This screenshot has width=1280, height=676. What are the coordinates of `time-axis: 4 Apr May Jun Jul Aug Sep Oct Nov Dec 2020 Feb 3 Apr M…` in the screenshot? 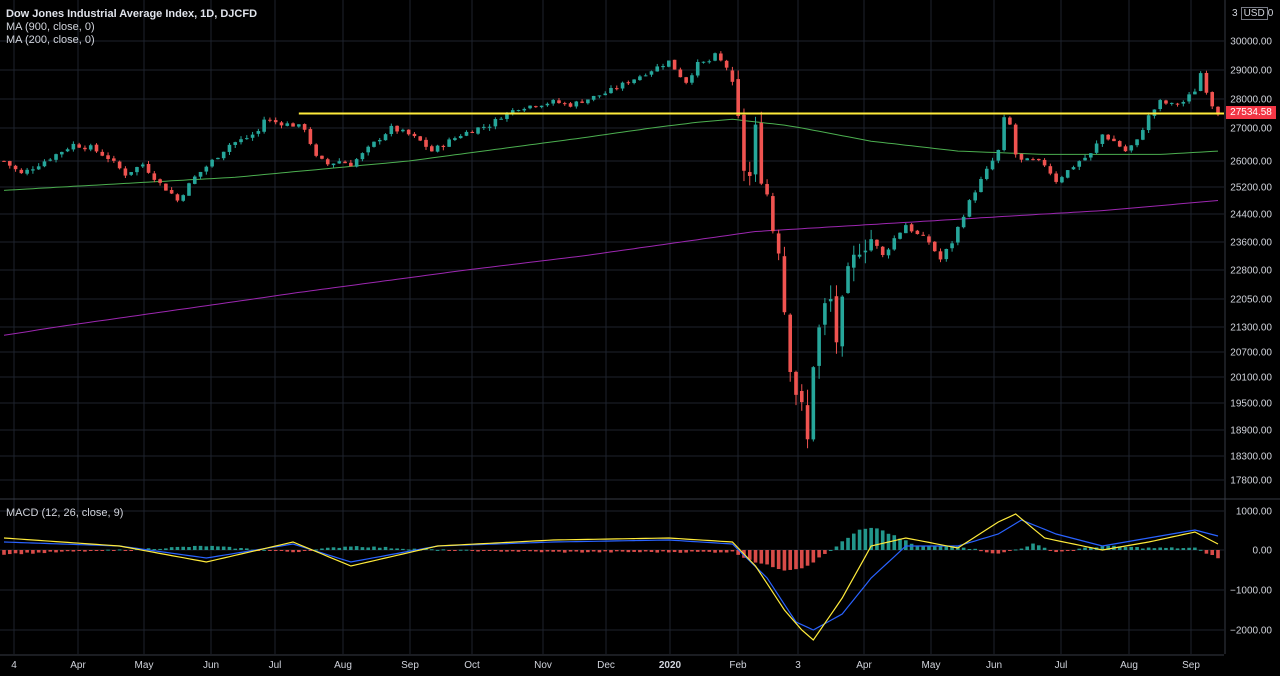 It's located at (605, 665).